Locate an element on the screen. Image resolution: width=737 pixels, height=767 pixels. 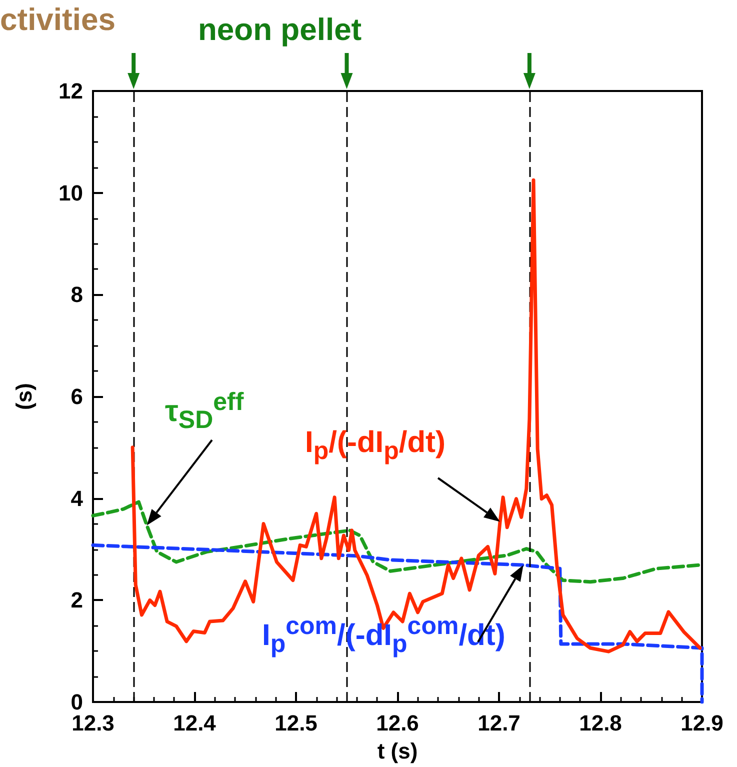
x-tick-label: 12.6 is located at coordinates (397, 723).